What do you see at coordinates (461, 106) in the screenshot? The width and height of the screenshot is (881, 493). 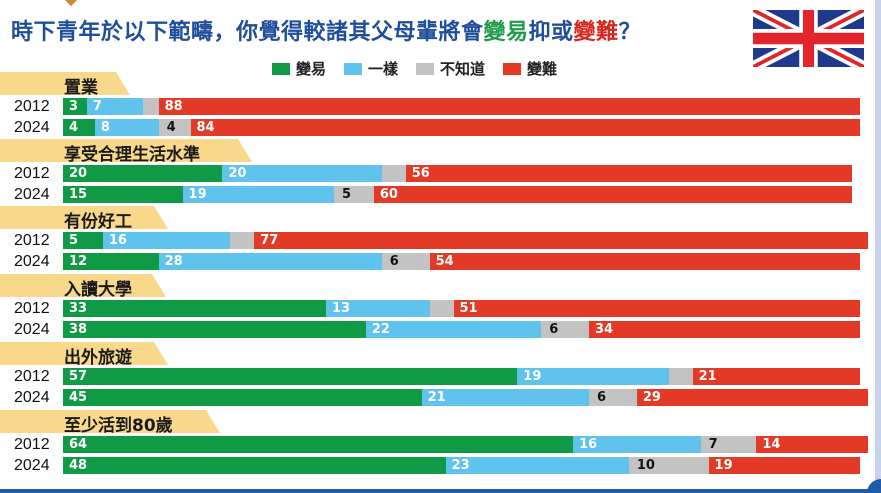 I see `stacked-bar: 3 7 88` at bounding box center [461, 106].